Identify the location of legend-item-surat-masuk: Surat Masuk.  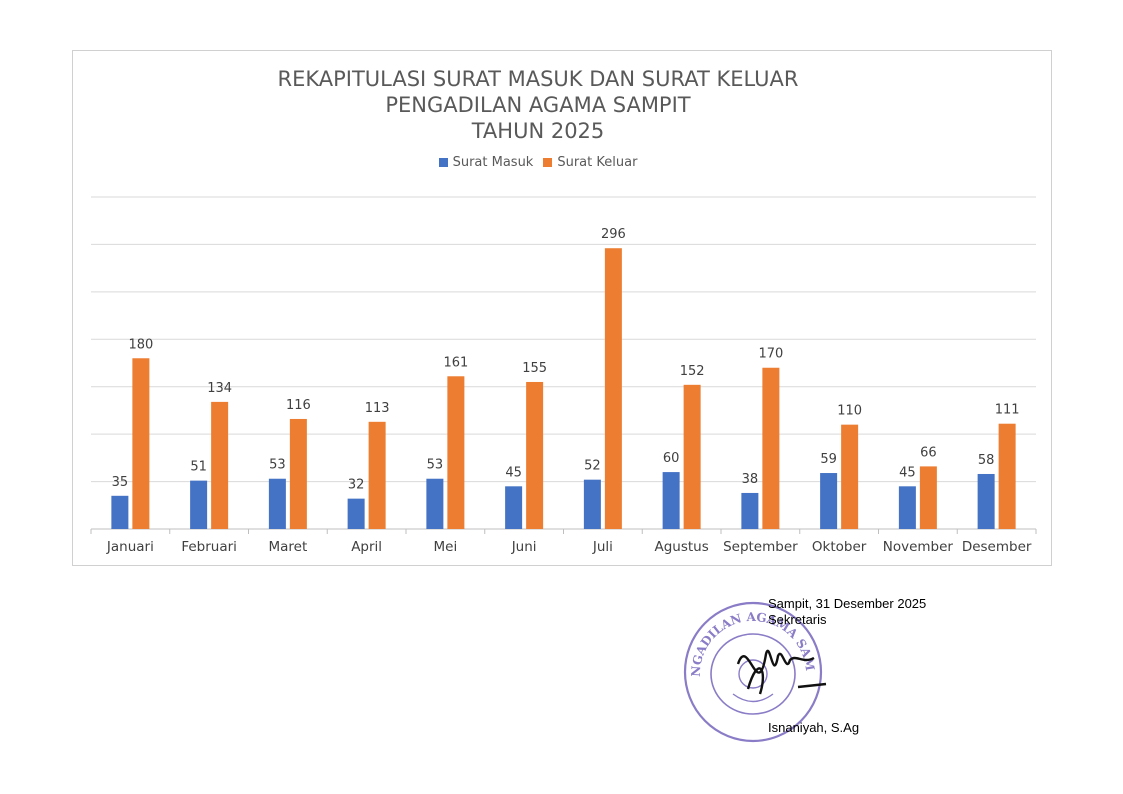
(486, 162).